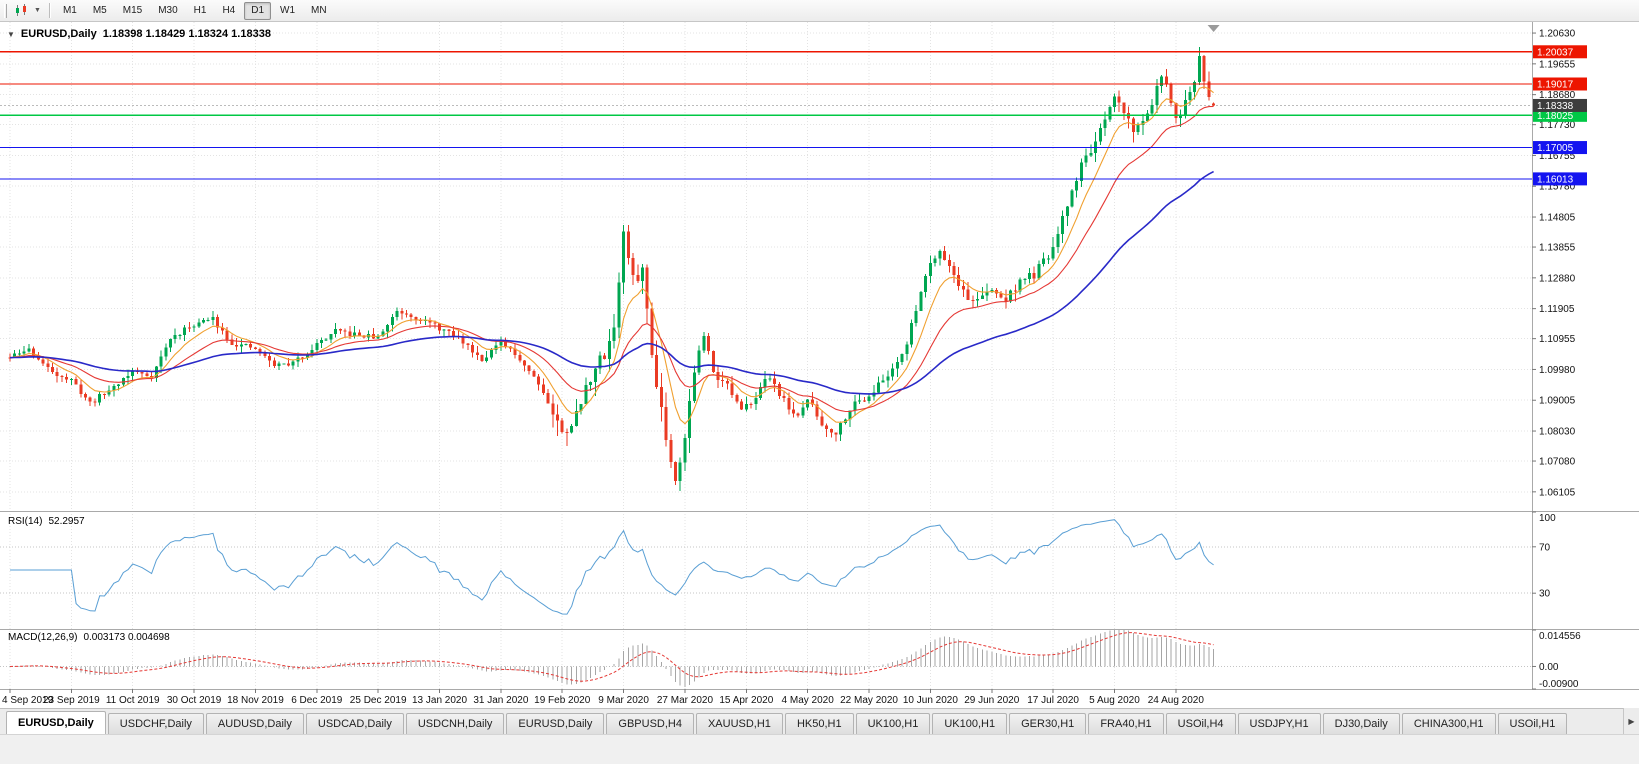  I want to click on svg-text: 30 Oct 2019, so click(194, 700).